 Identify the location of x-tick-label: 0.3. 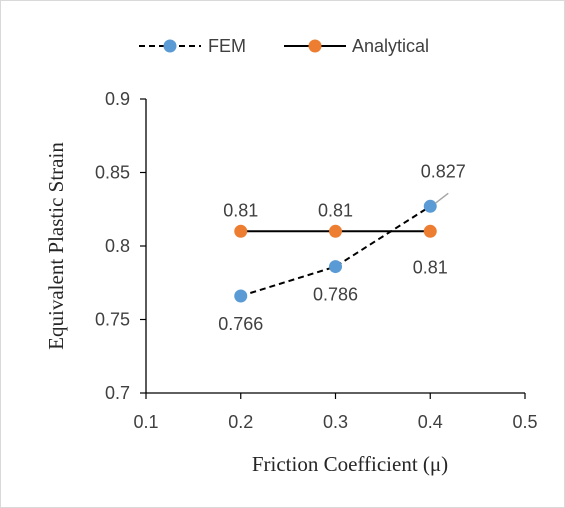
(335, 422).